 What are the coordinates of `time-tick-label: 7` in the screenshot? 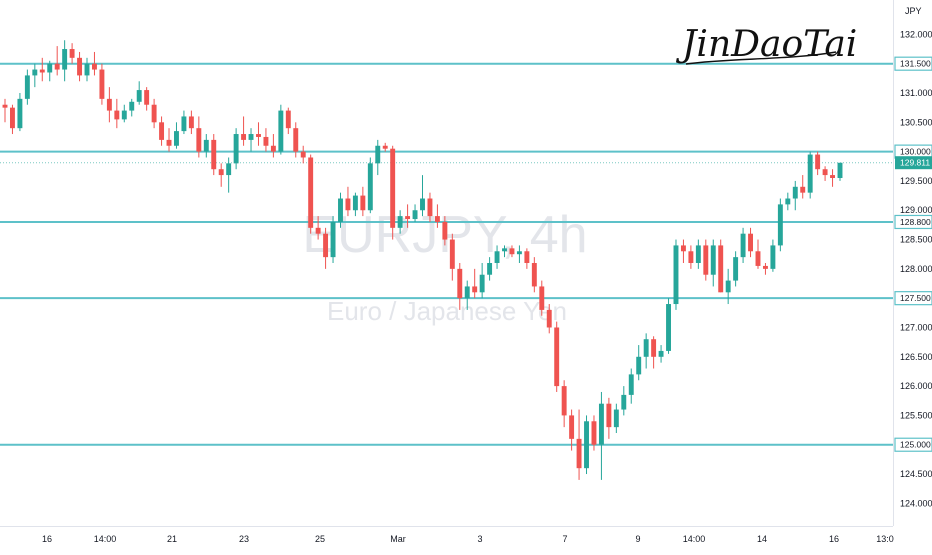 It's located at (564, 539).